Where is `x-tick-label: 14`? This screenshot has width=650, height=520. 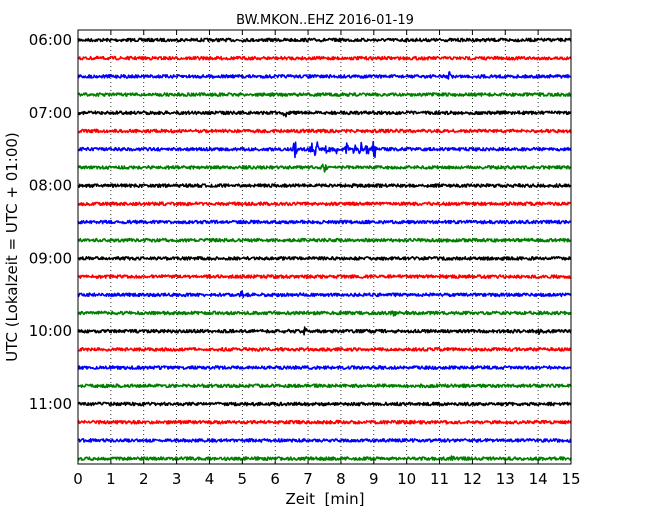
x-tick-label: 14 is located at coordinates (538, 479).